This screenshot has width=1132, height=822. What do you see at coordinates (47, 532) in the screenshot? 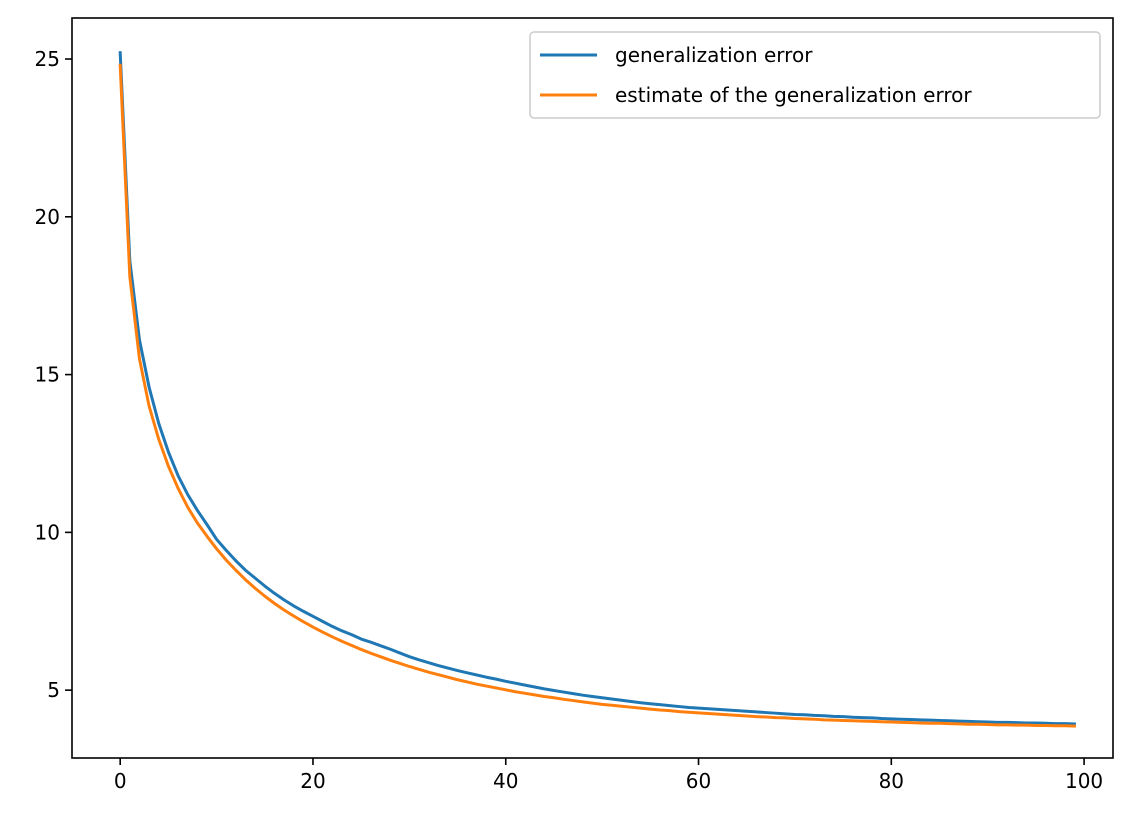
I see `y-tick-label: 10` at bounding box center [47, 532].